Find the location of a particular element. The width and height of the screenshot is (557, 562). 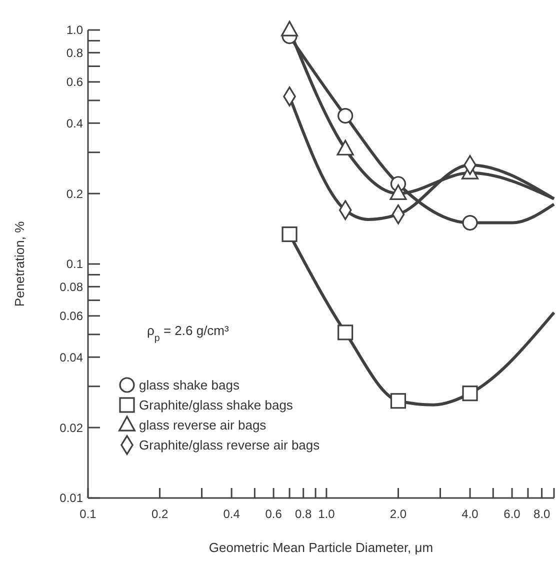

annotation: ρ$_{p}$ = 2.6 g/cm³ is located at coordinates (188, 333).